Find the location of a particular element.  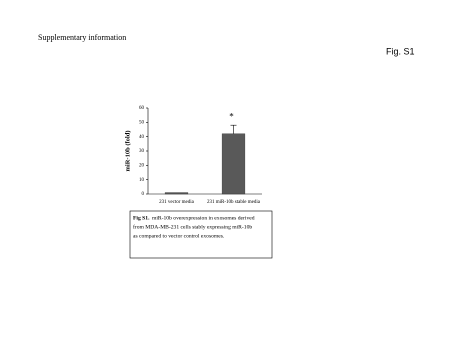

y-tick-label: 0 is located at coordinates (143, 194).